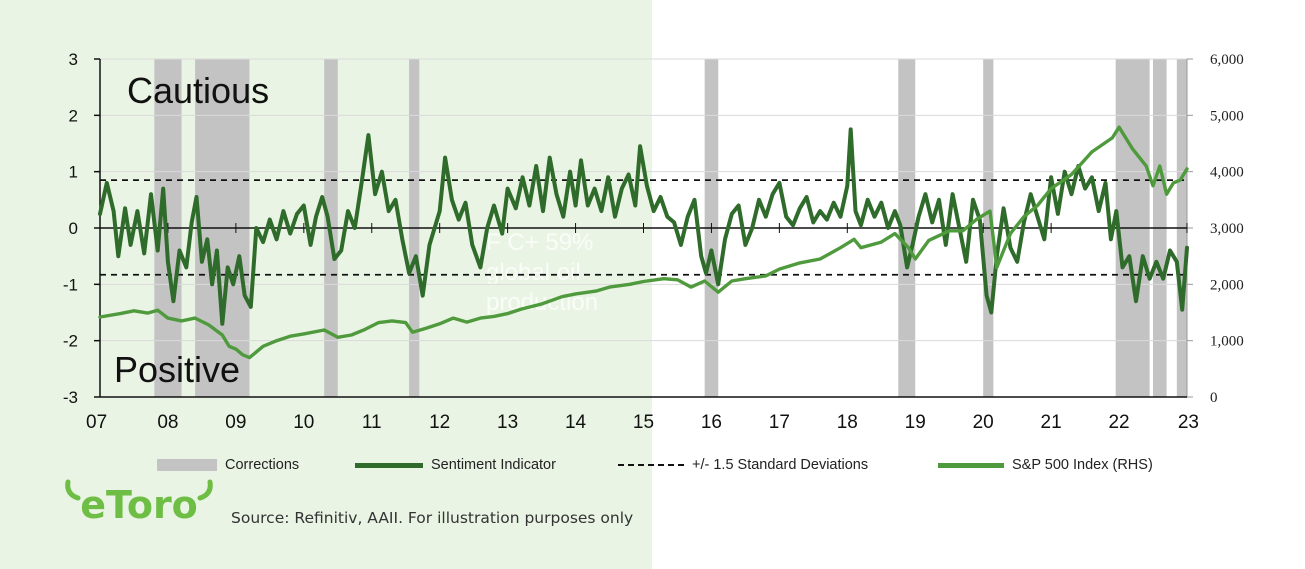 The image size is (1305, 569). Describe the element at coordinates (576, 422) in the screenshot. I see `x-tick-label: 14` at that location.